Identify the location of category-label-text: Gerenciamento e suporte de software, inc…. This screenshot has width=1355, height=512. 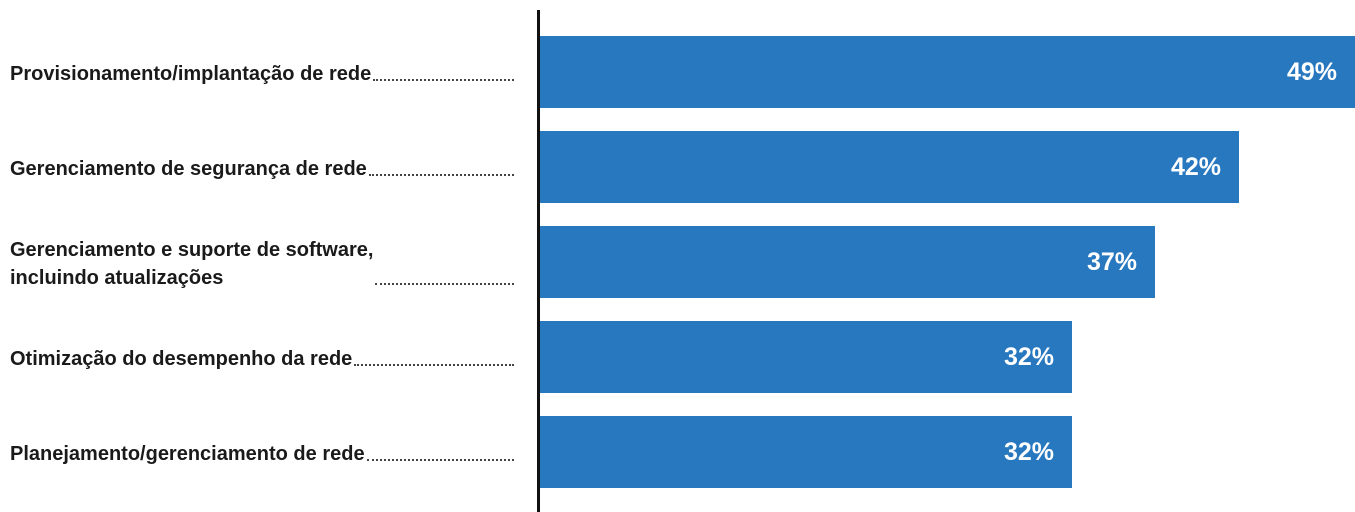
(192, 264).